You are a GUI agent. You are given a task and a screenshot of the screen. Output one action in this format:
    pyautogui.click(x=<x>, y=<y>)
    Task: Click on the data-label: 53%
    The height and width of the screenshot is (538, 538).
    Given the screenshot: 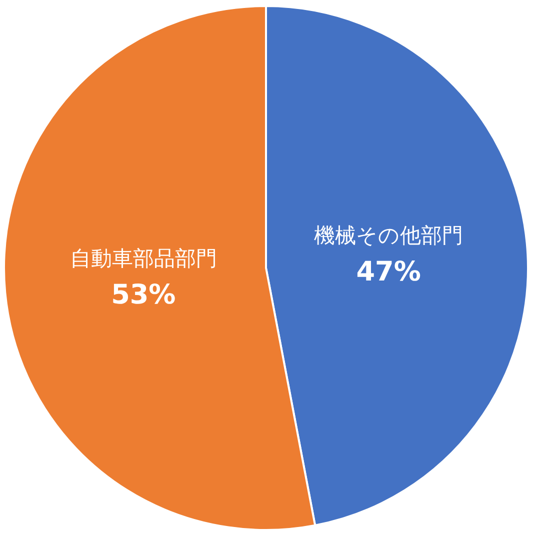 What is the action you would take?
    pyautogui.click(x=143, y=295)
    